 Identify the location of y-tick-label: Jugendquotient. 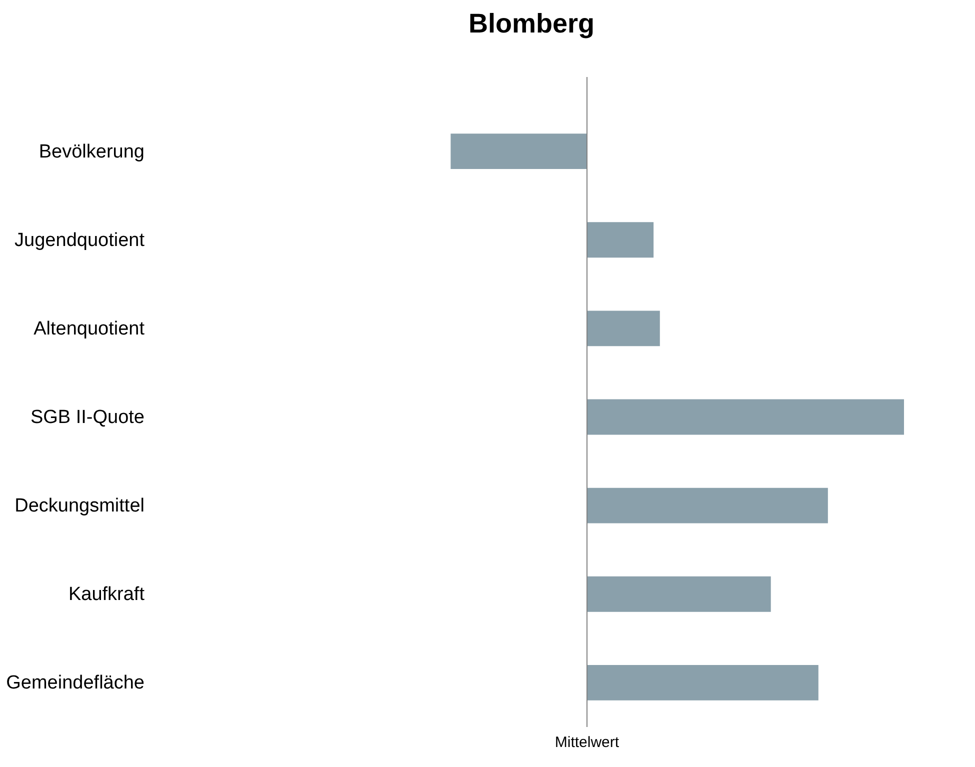
(80, 240).